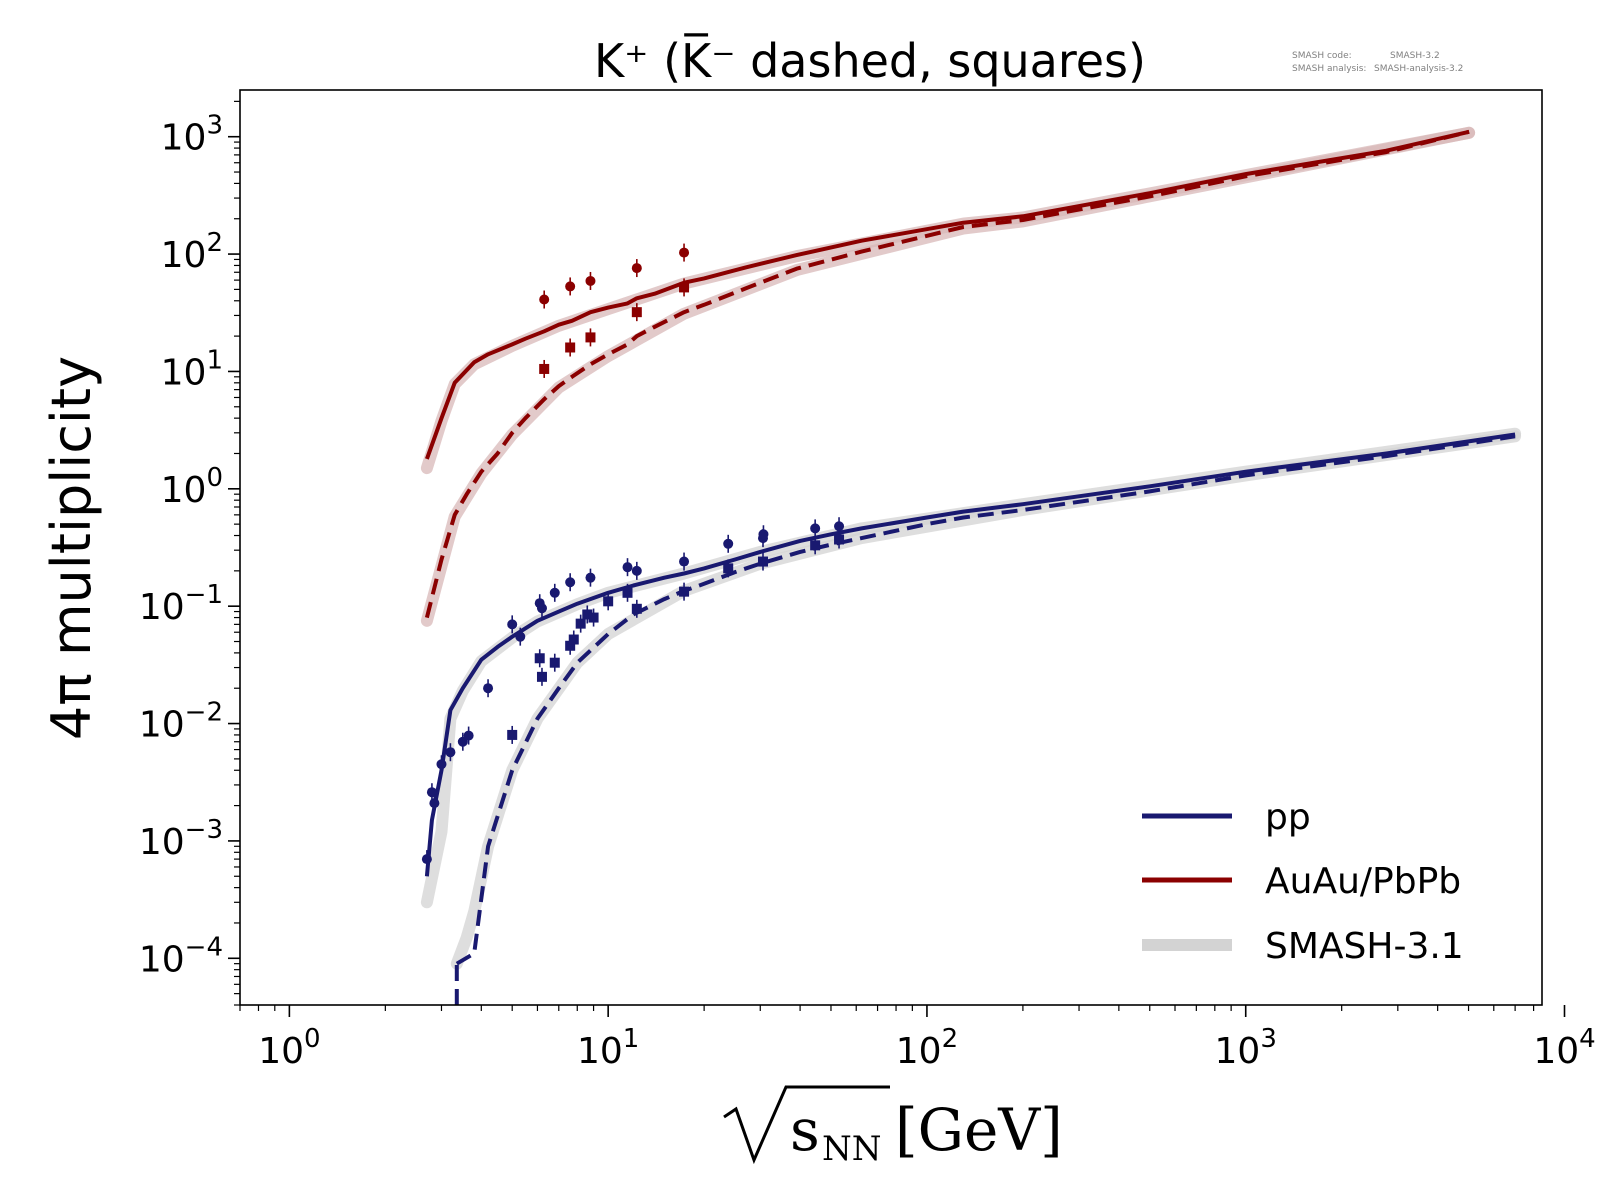  I want to click on legend: pp AuAu/PbPb SMASH-3.1, so click(1303, 882).